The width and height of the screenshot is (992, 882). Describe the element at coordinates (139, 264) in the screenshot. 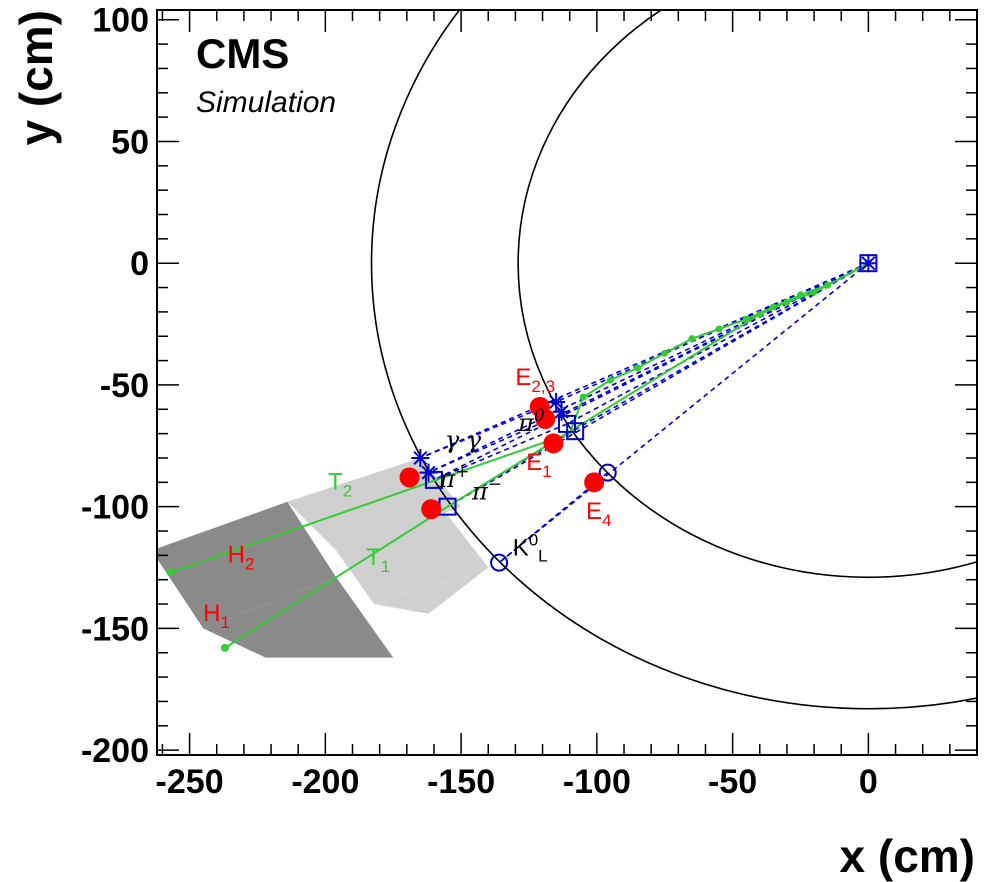

I see `y-tick-label: 0` at that location.